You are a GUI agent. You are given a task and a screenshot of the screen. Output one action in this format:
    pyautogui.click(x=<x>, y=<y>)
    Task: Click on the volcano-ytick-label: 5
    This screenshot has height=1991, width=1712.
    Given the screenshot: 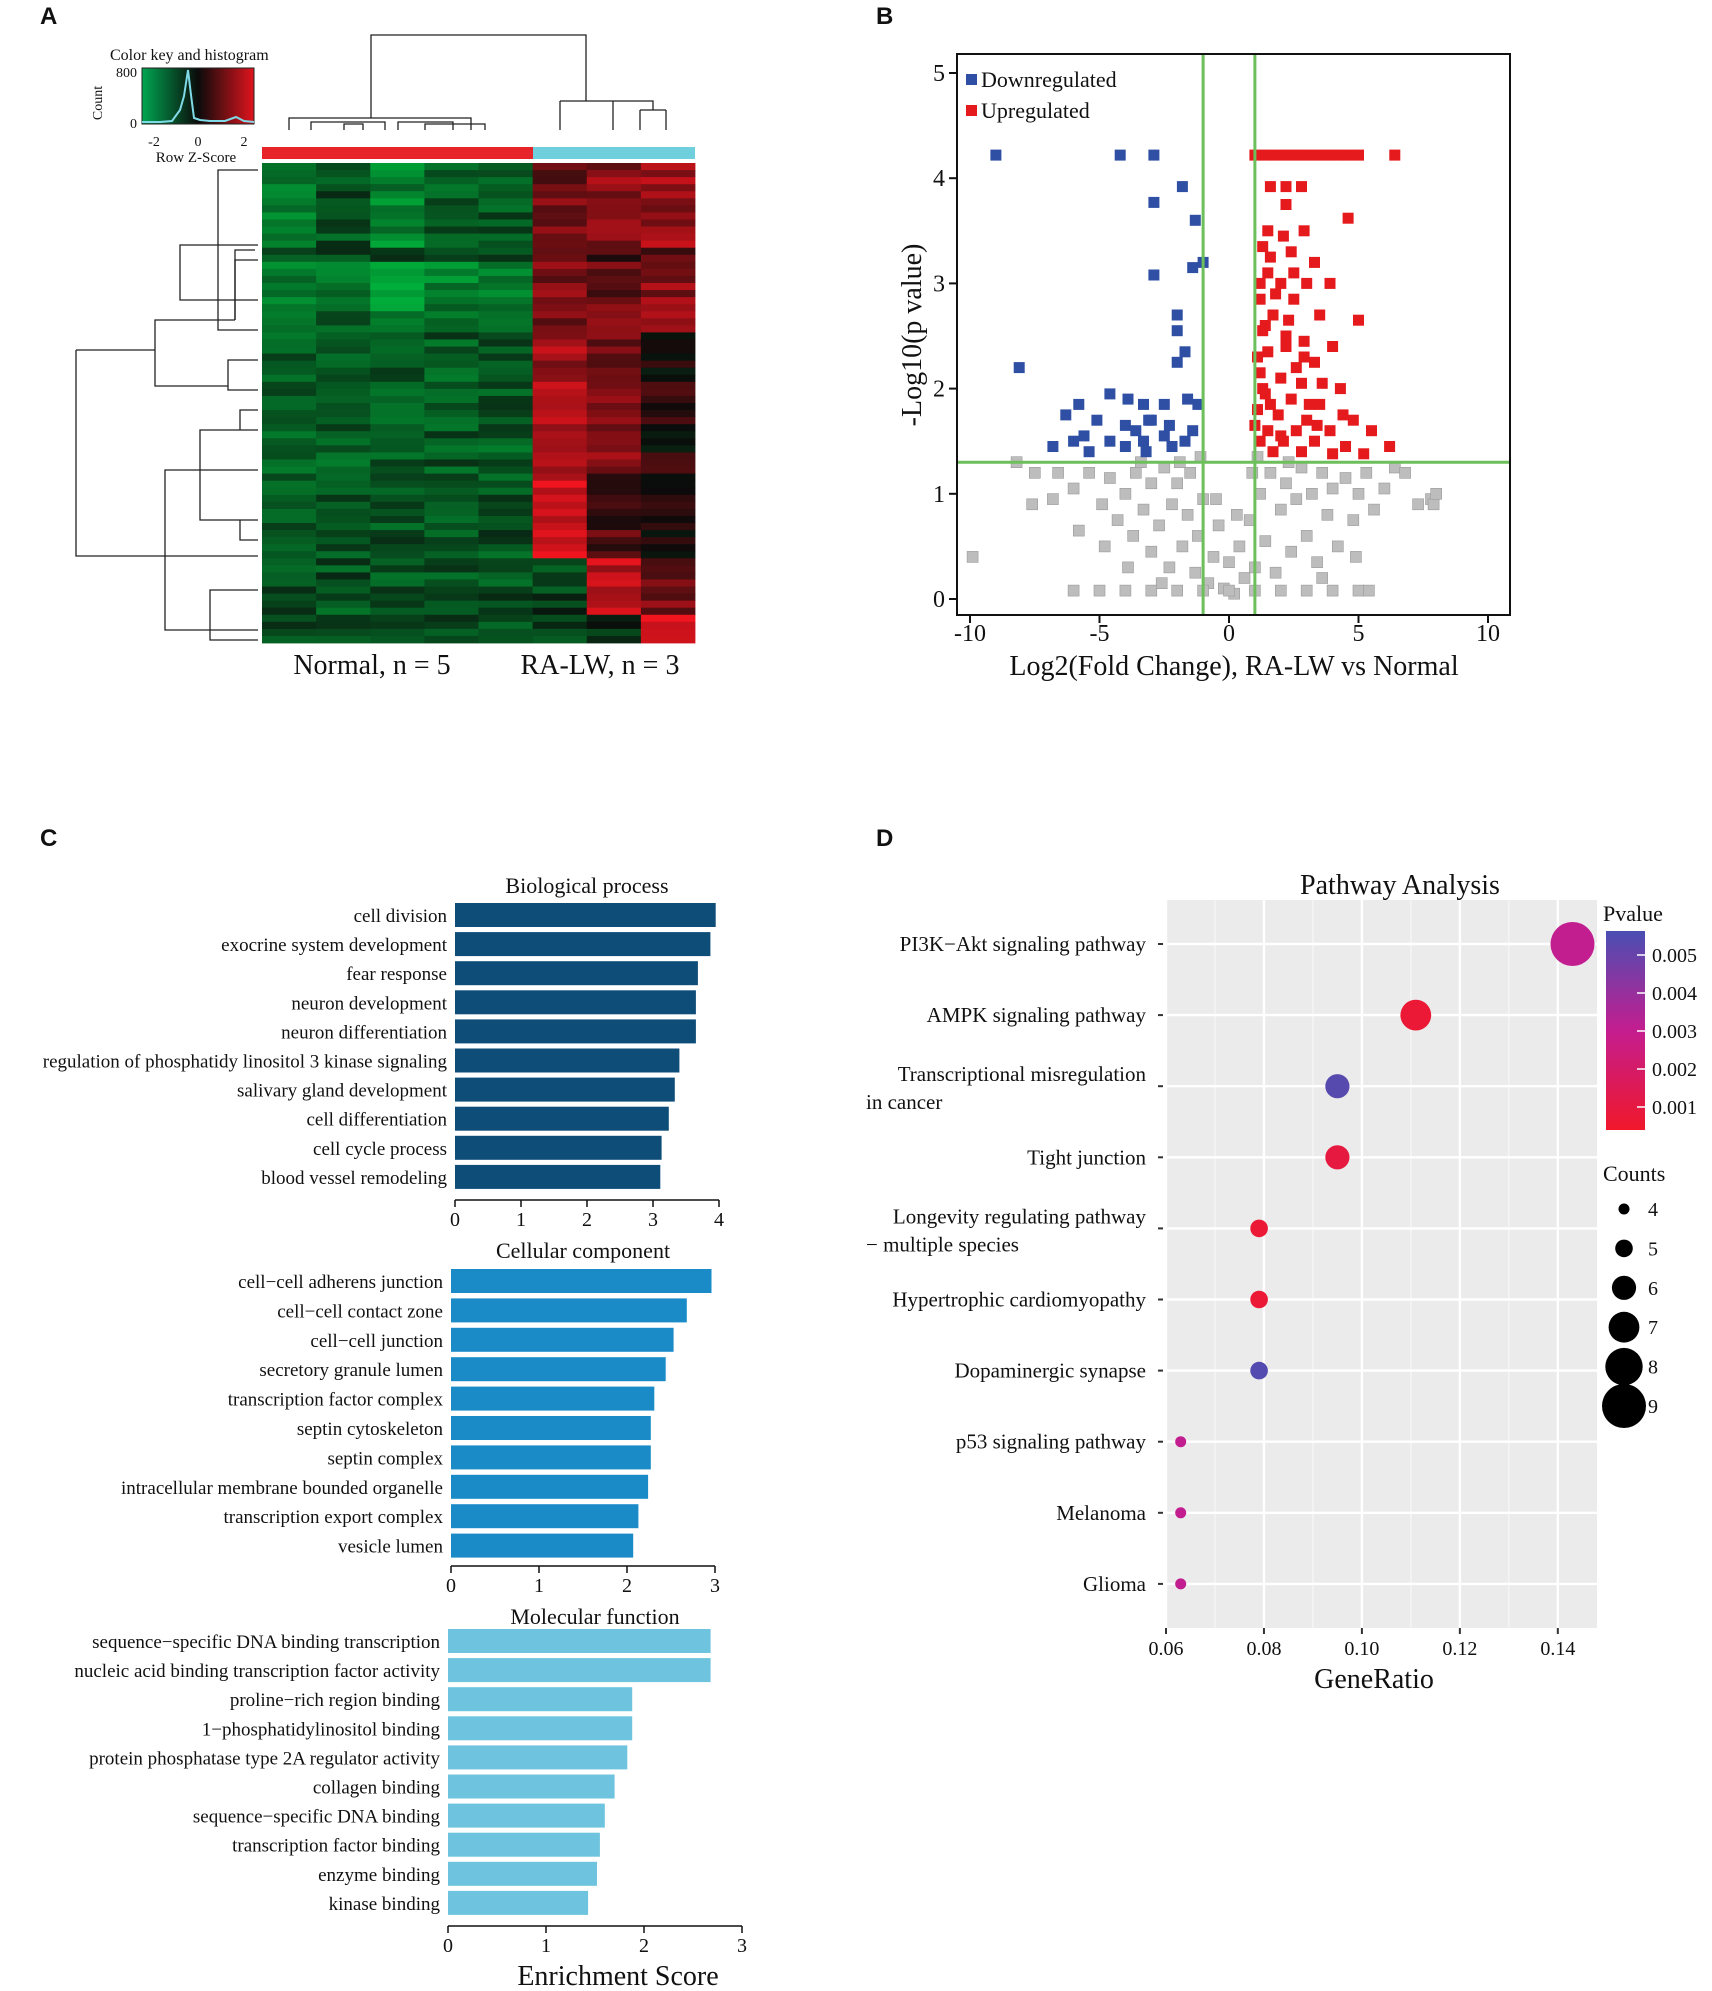 What is the action you would take?
    pyautogui.click(x=939, y=74)
    